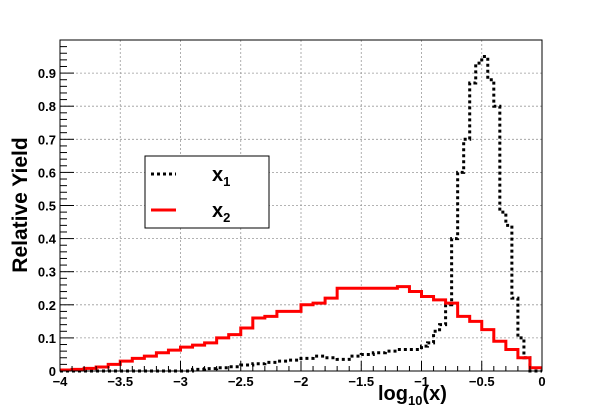 The image size is (600, 412). Describe the element at coordinates (47, 272) in the screenshot. I see `y-tick-label: 0.3` at that location.